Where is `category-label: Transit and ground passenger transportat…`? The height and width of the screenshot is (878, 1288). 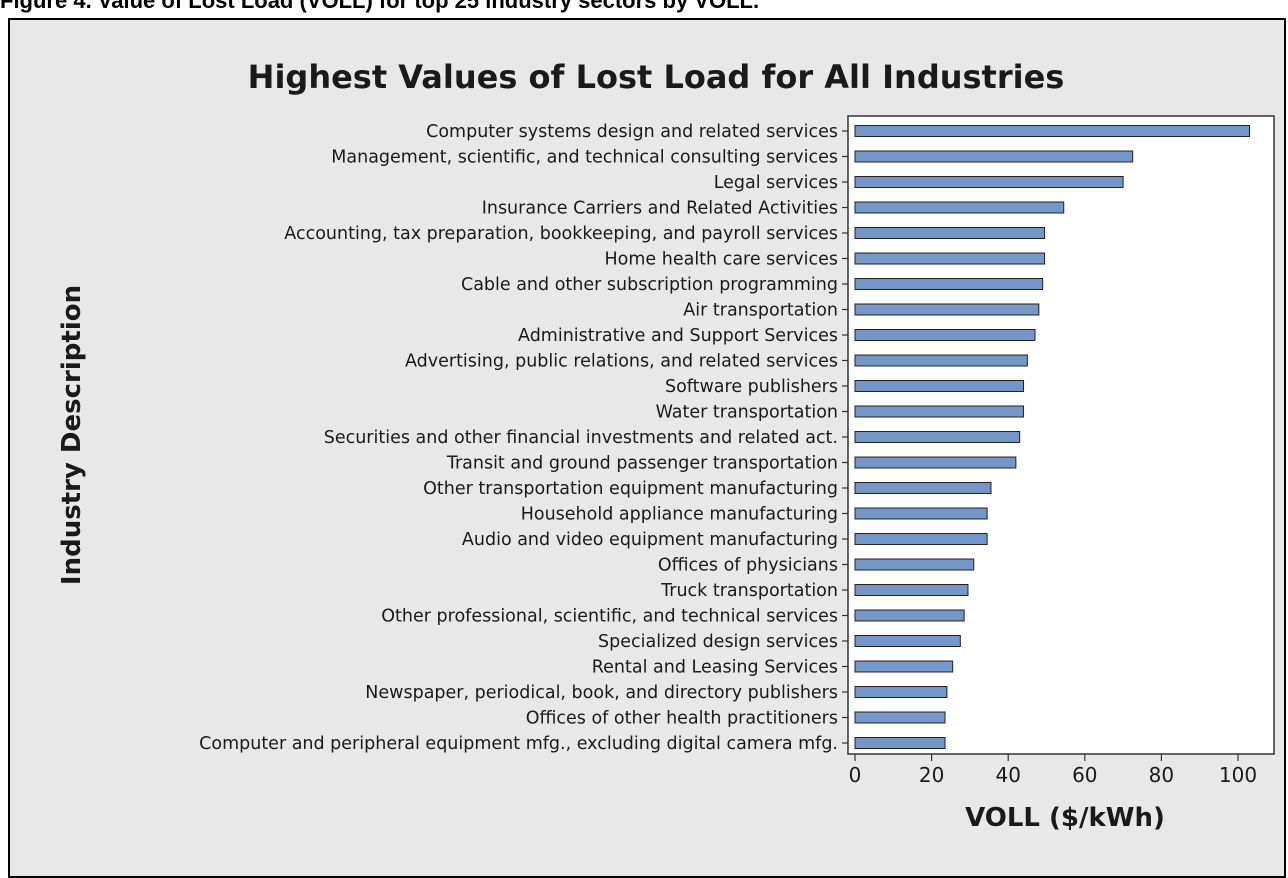
category-label: Transit and ground passenger transportat… is located at coordinates (642, 464).